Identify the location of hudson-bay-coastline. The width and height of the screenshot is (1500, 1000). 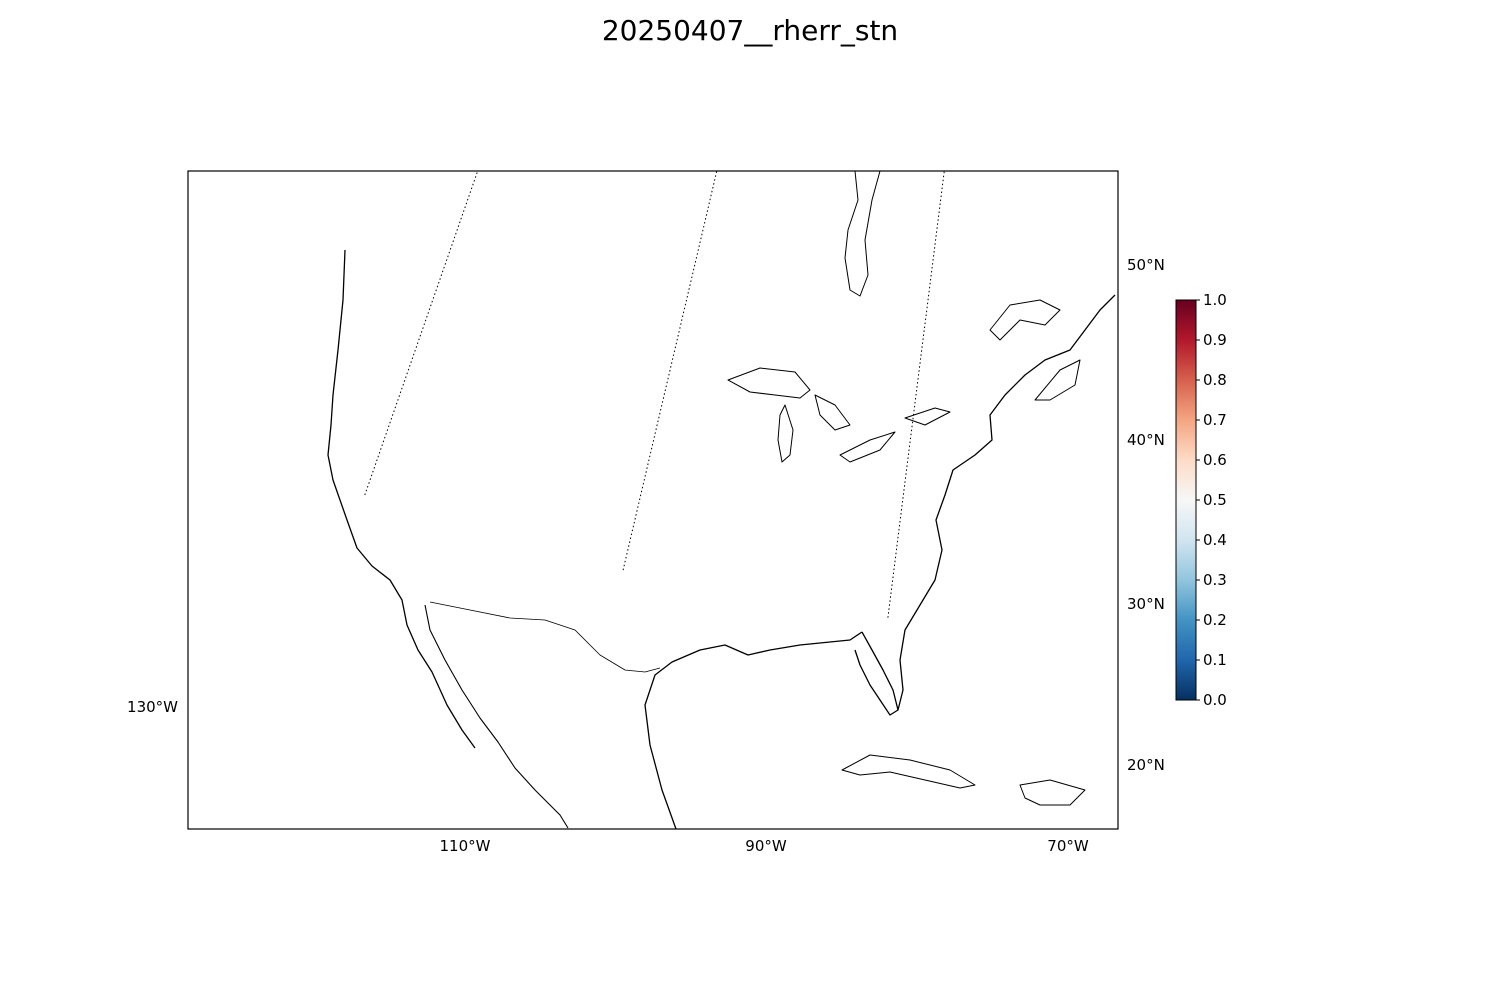
(862, 234).